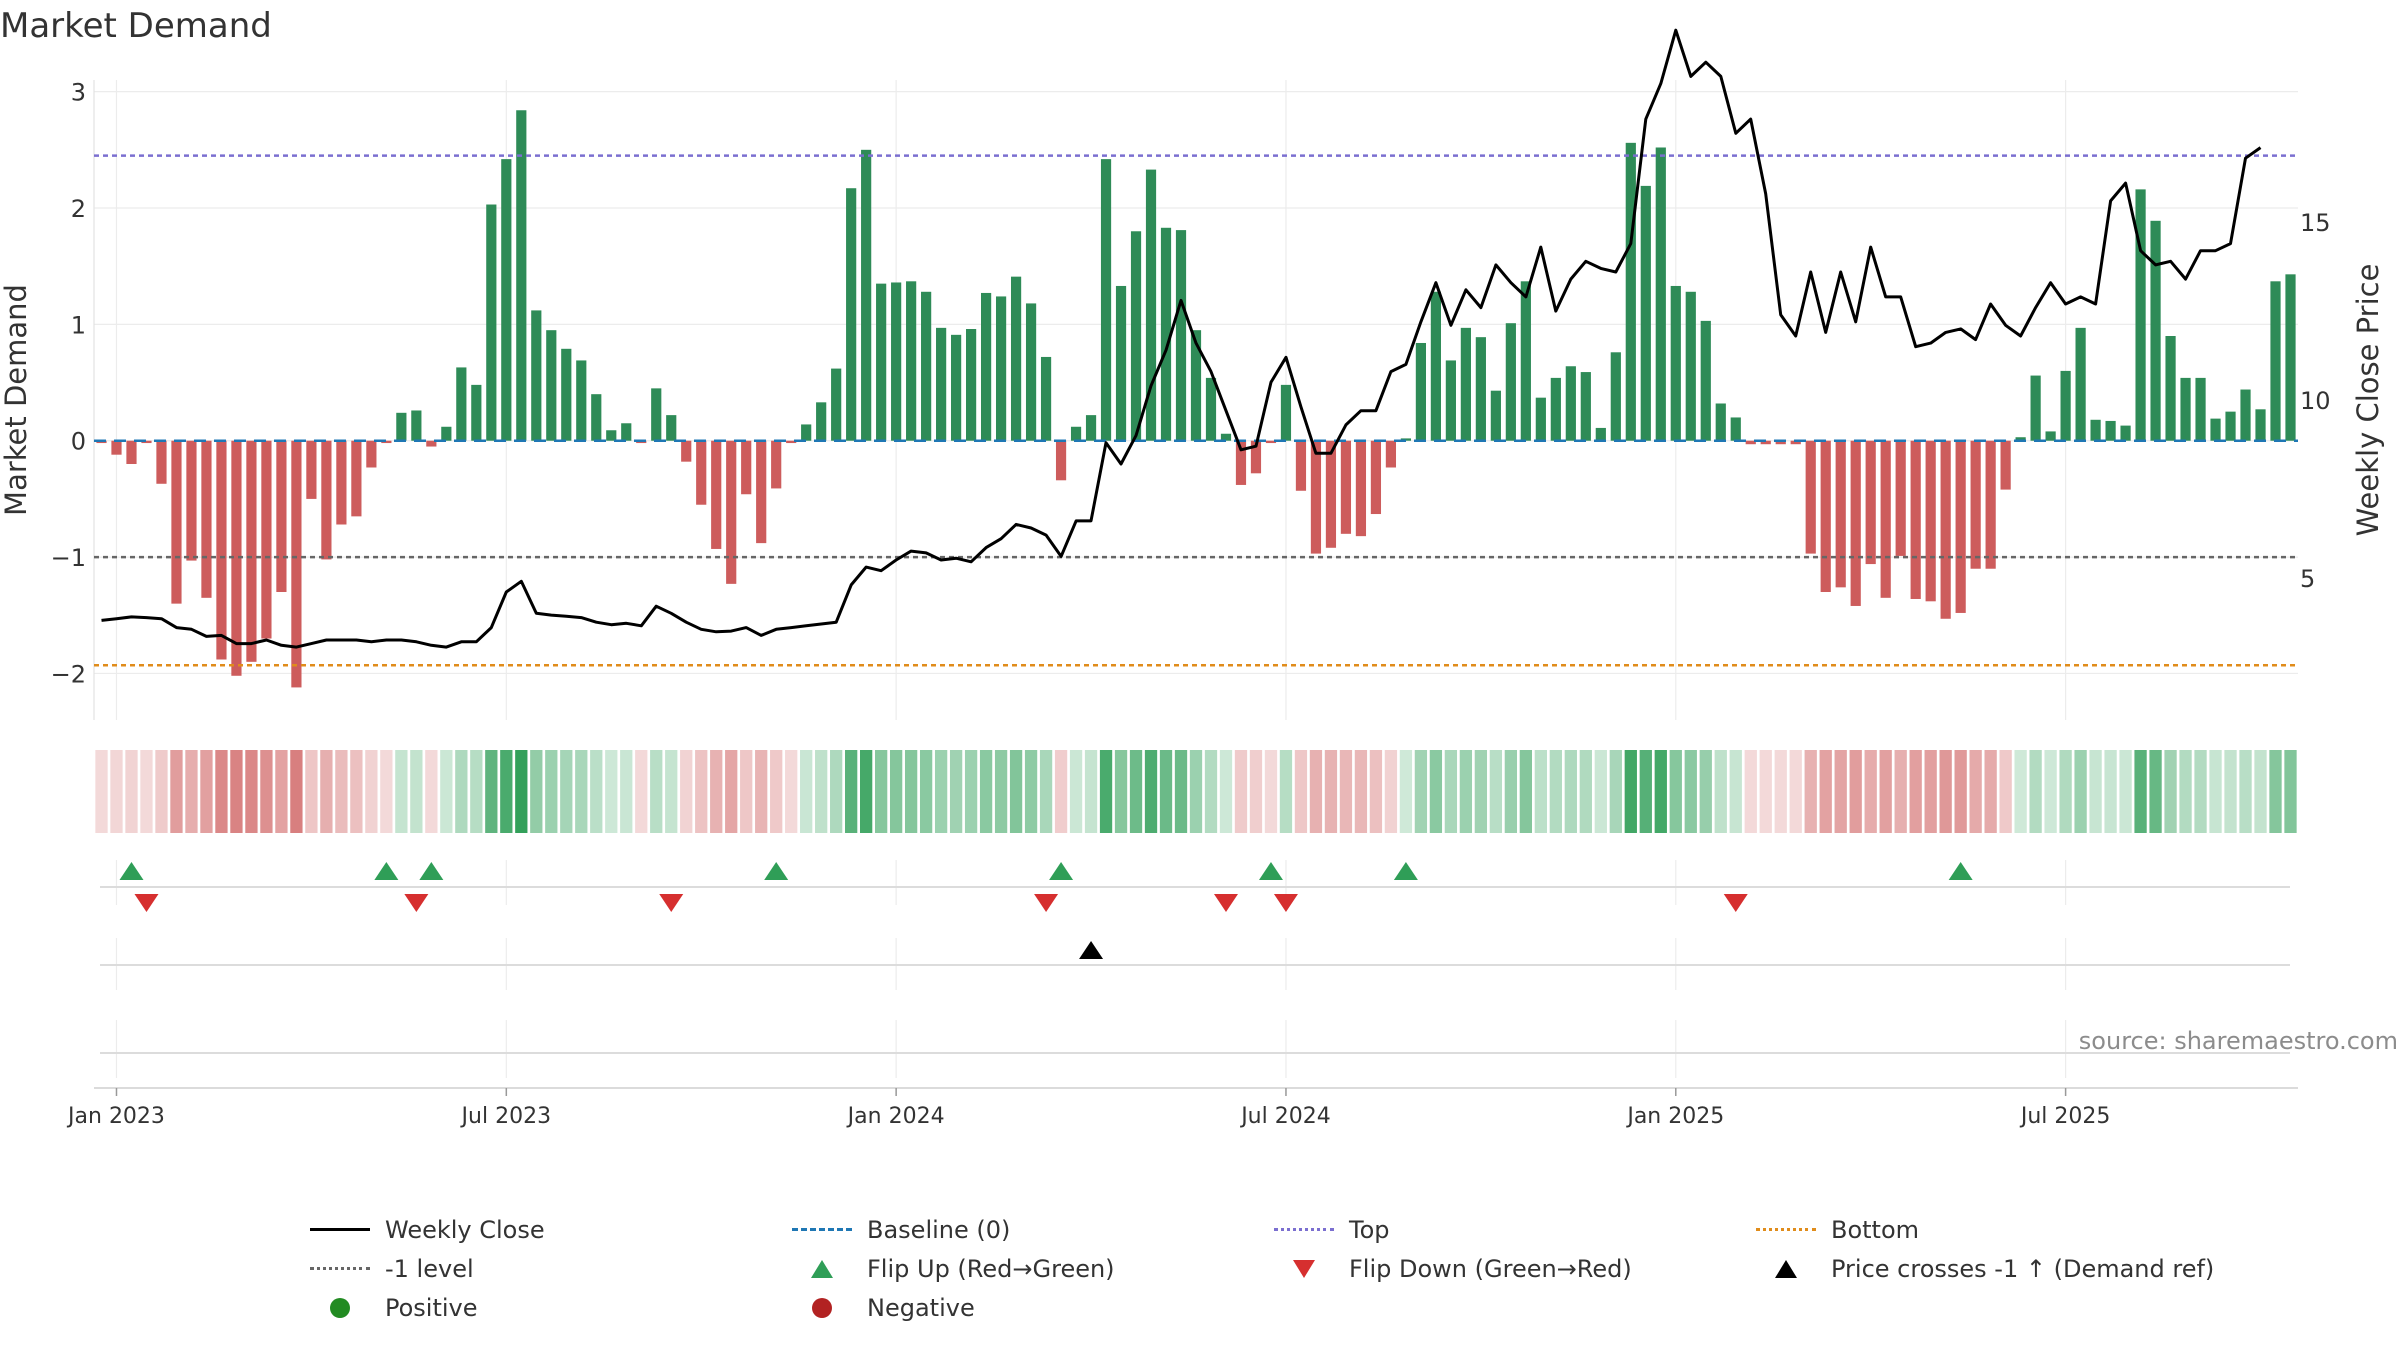 This screenshot has width=2400, height=1350. I want to click on legend-positive: Positive, so click(546, 1308).